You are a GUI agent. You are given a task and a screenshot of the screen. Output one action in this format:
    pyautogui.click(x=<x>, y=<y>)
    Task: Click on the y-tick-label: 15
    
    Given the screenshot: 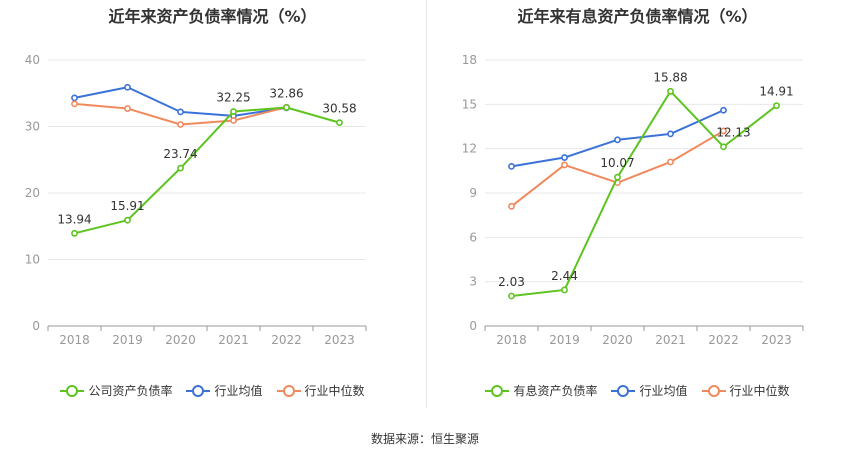 What is the action you would take?
    pyautogui.click(x=469, y=104)
    